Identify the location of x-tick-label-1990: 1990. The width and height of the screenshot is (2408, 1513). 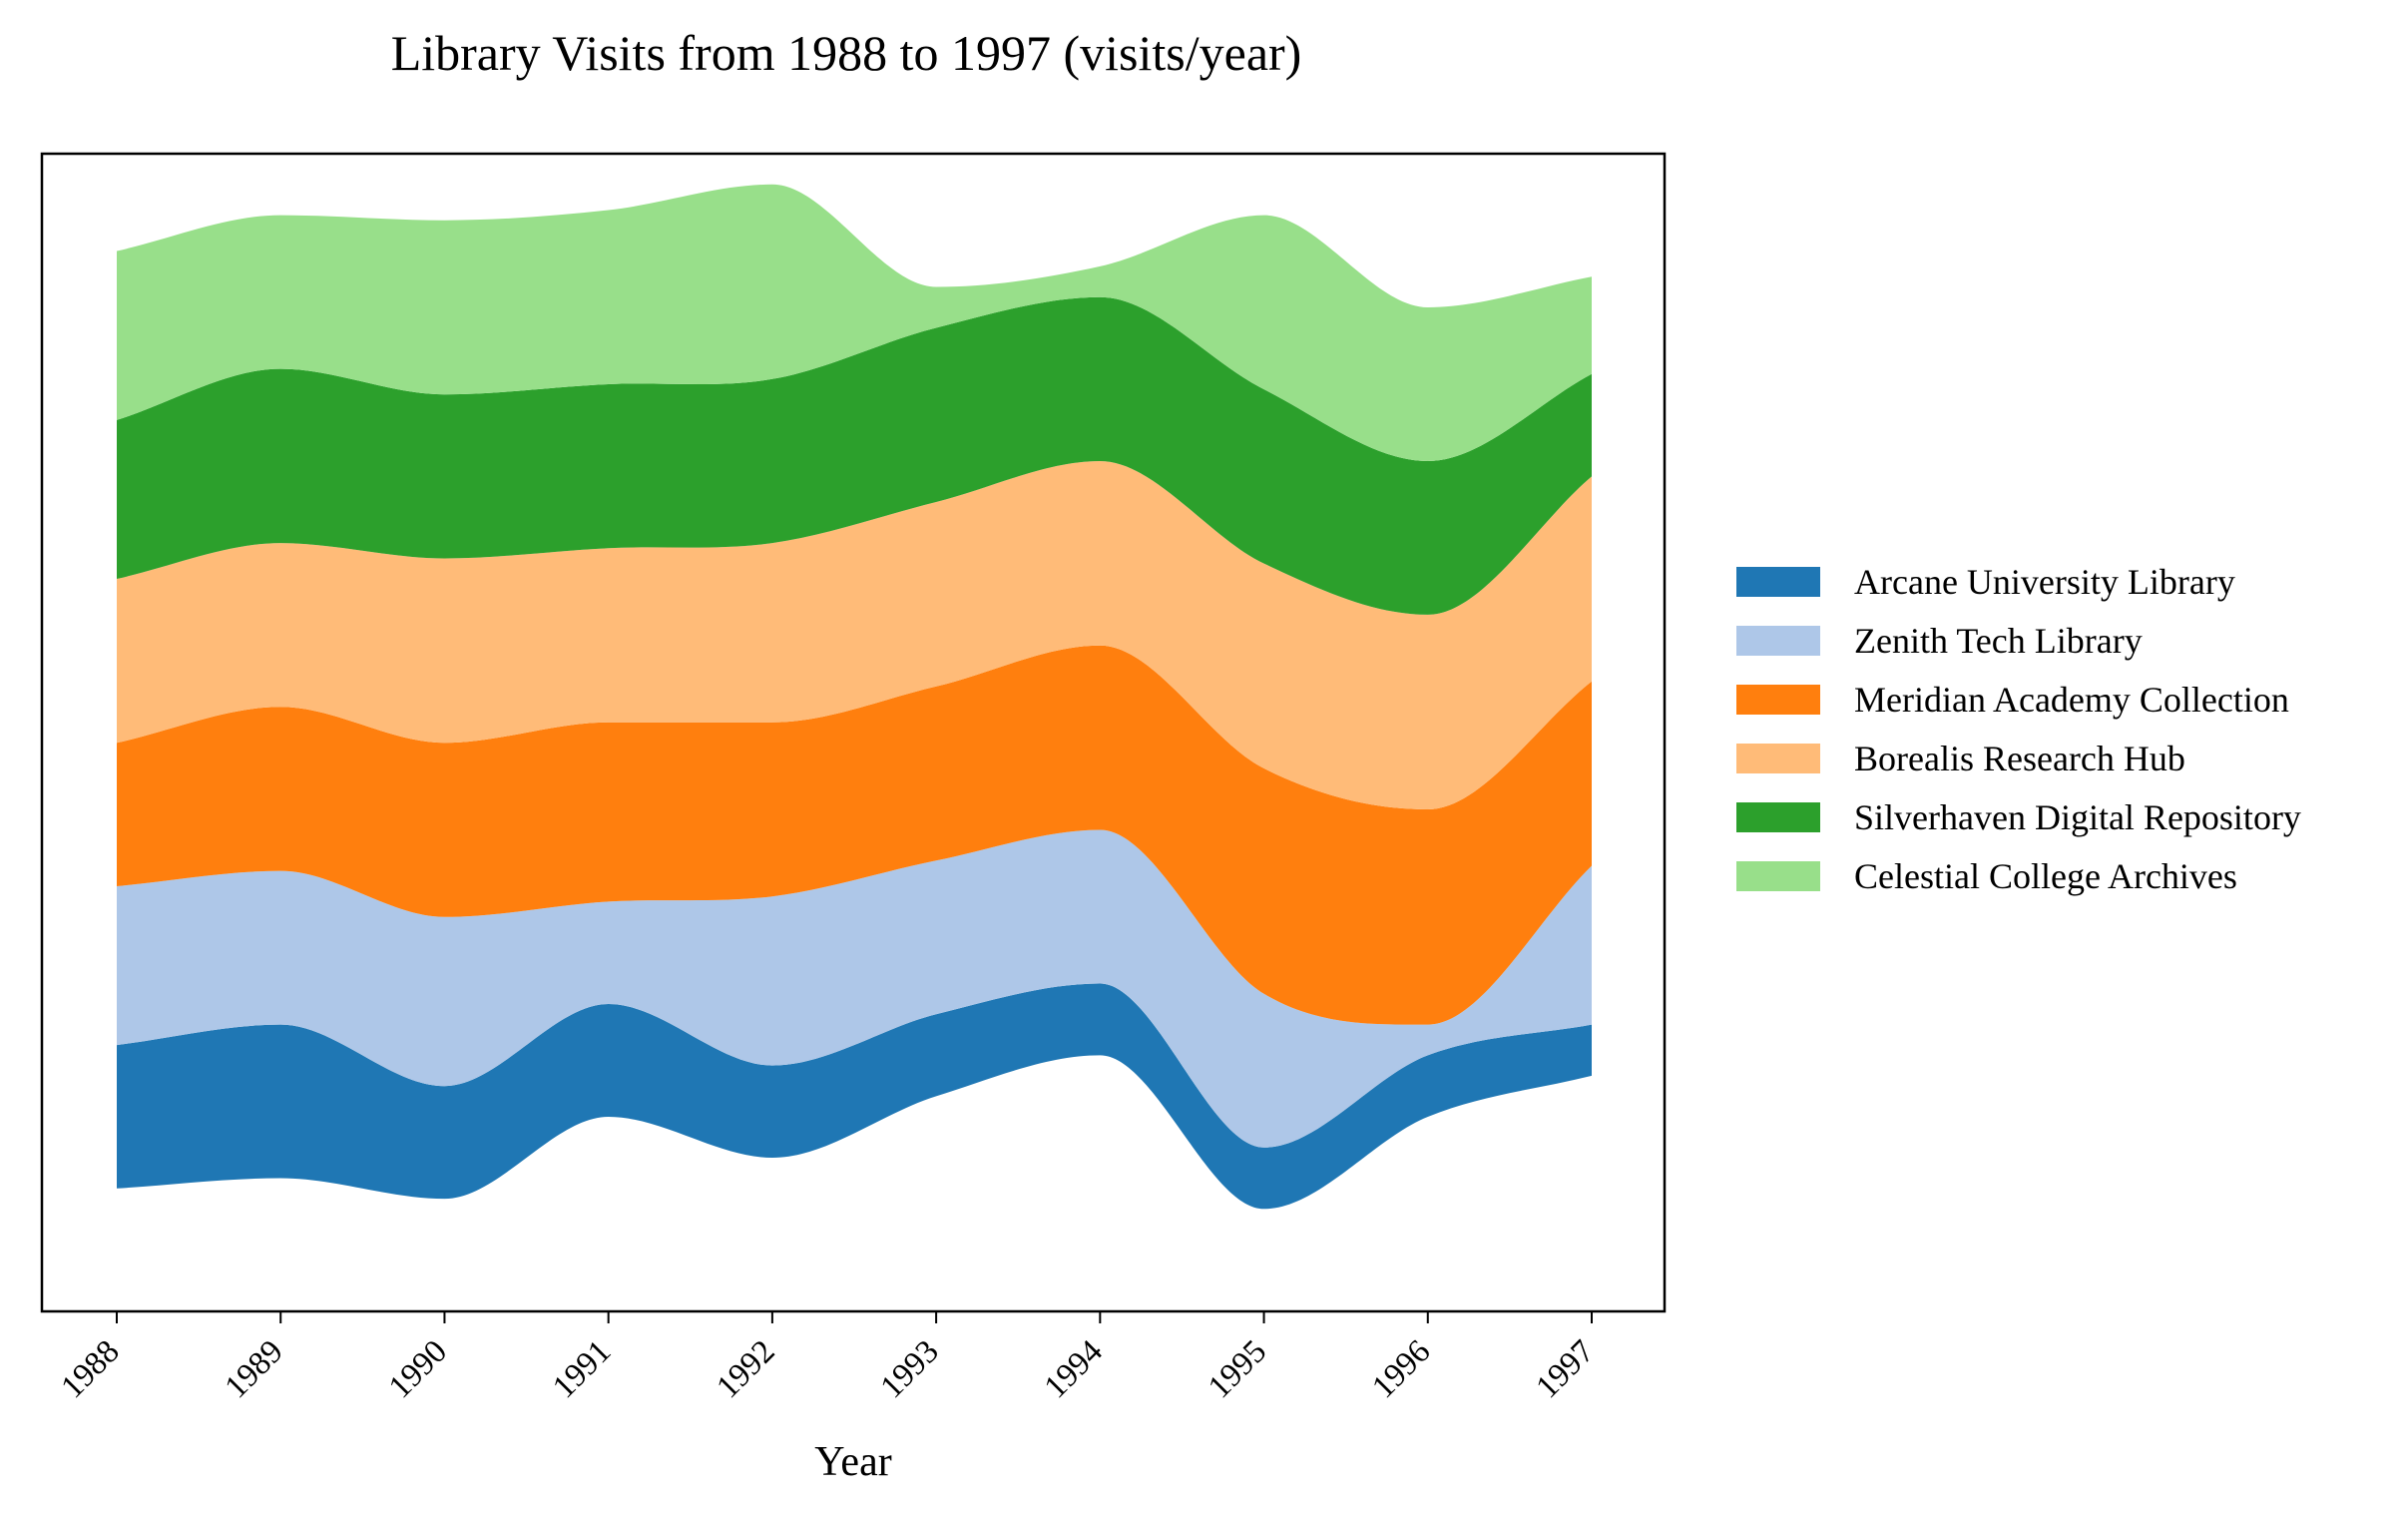
(418, 1369).